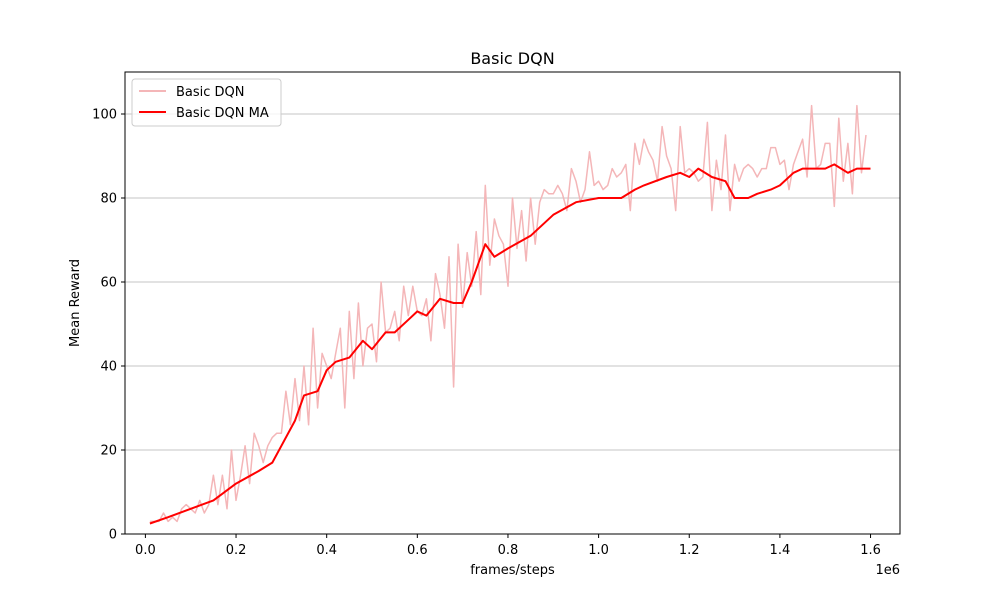  What do you see at coordinates (512, 570) in the screenshot?
I see `x-axis-label: frames/steps` at bounding box center [512, 570].